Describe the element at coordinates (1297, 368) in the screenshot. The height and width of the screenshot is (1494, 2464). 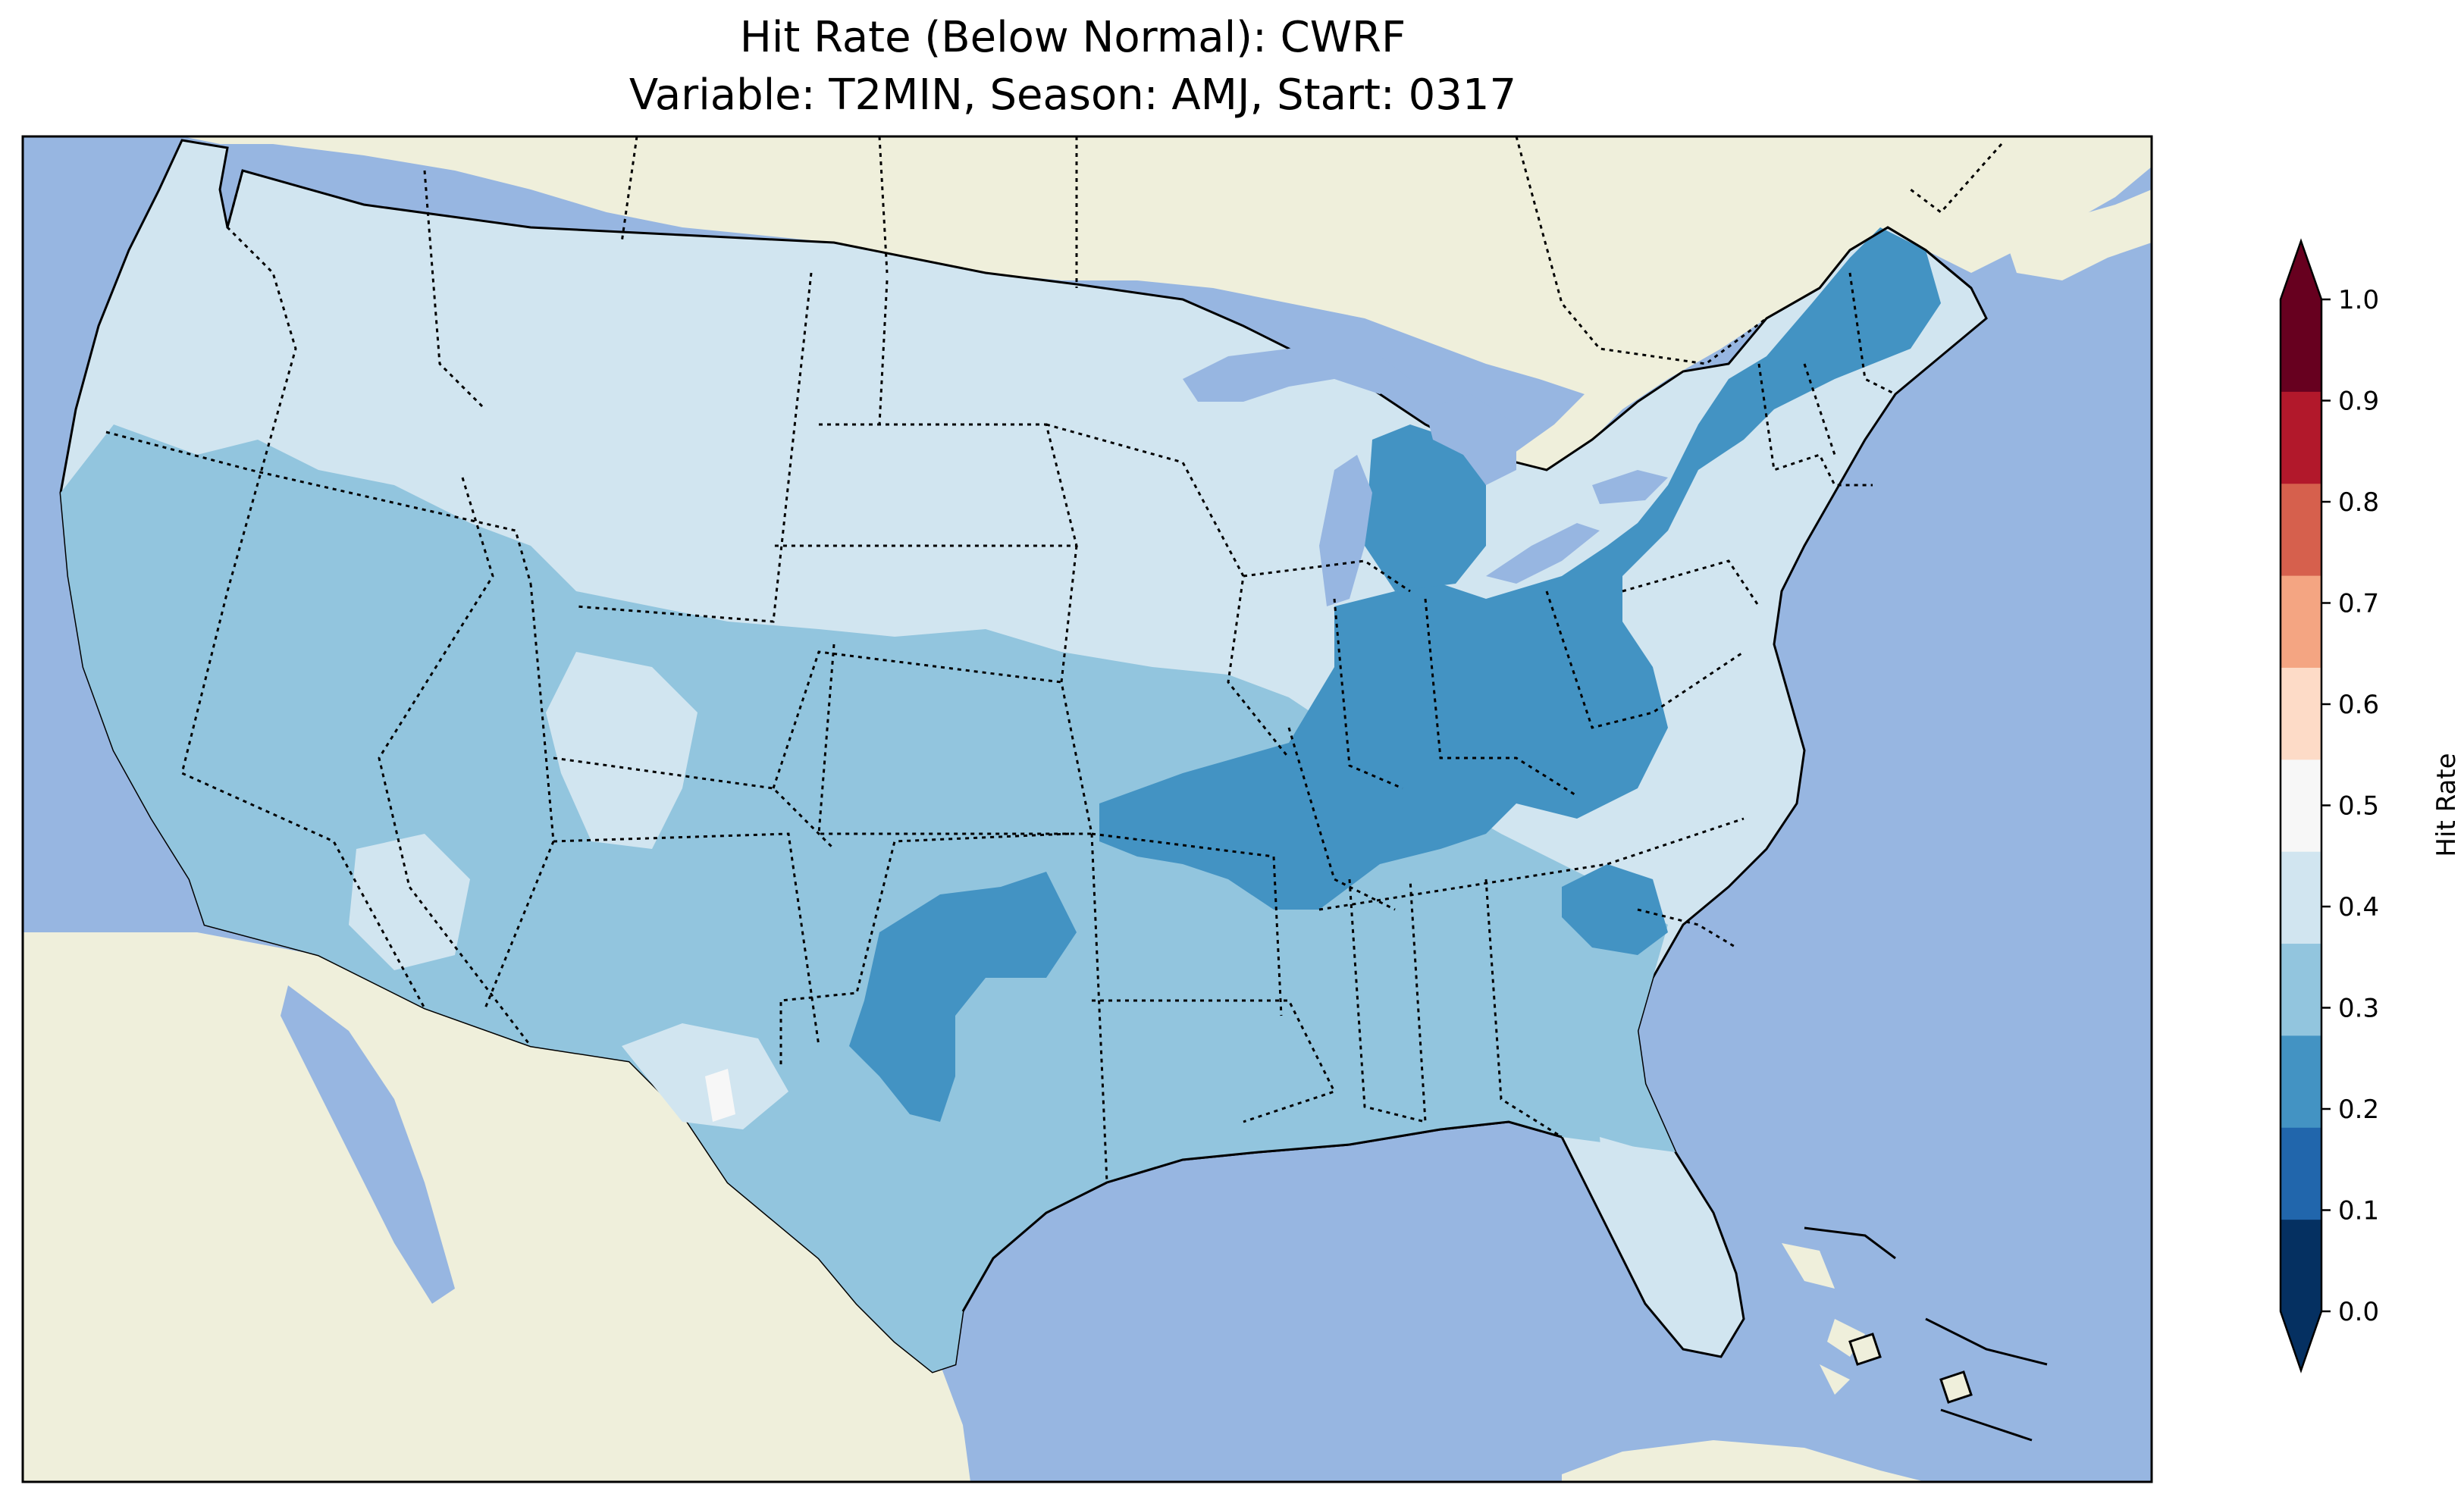
I see `lake-superior` at that location.